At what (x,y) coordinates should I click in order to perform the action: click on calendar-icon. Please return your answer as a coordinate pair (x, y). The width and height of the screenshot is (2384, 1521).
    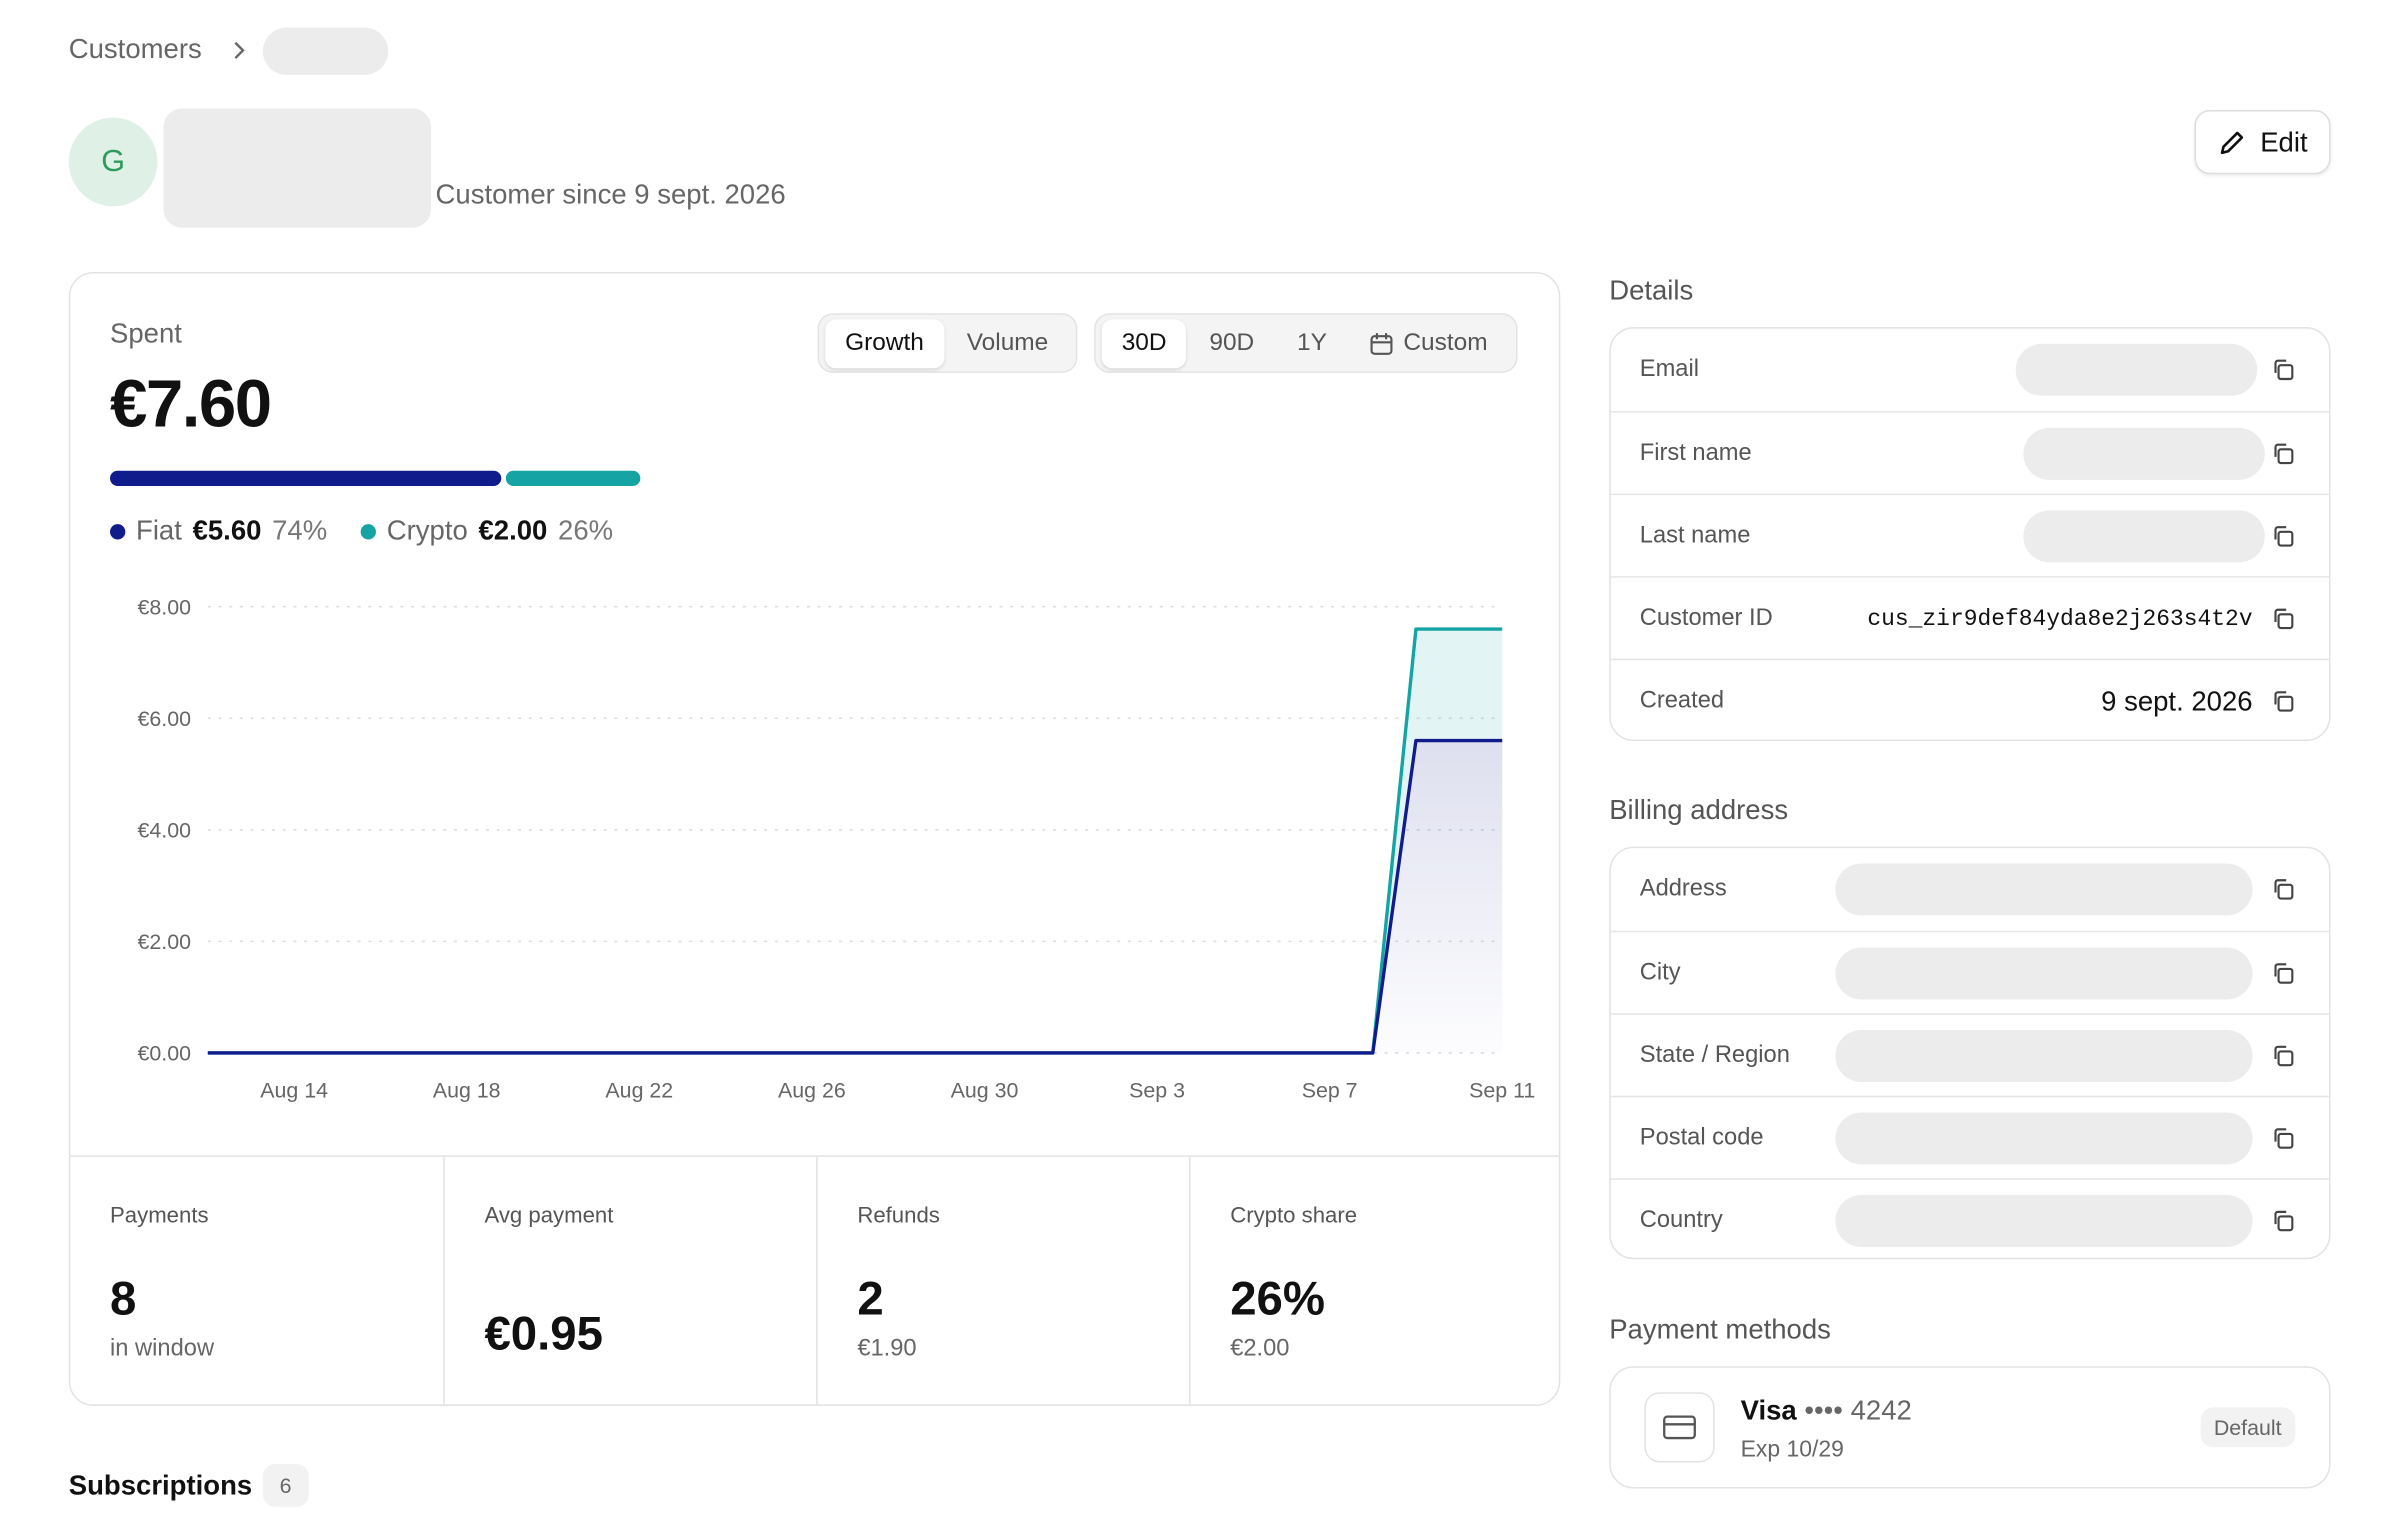
    Looking at the image, I should click on (1381, 343).